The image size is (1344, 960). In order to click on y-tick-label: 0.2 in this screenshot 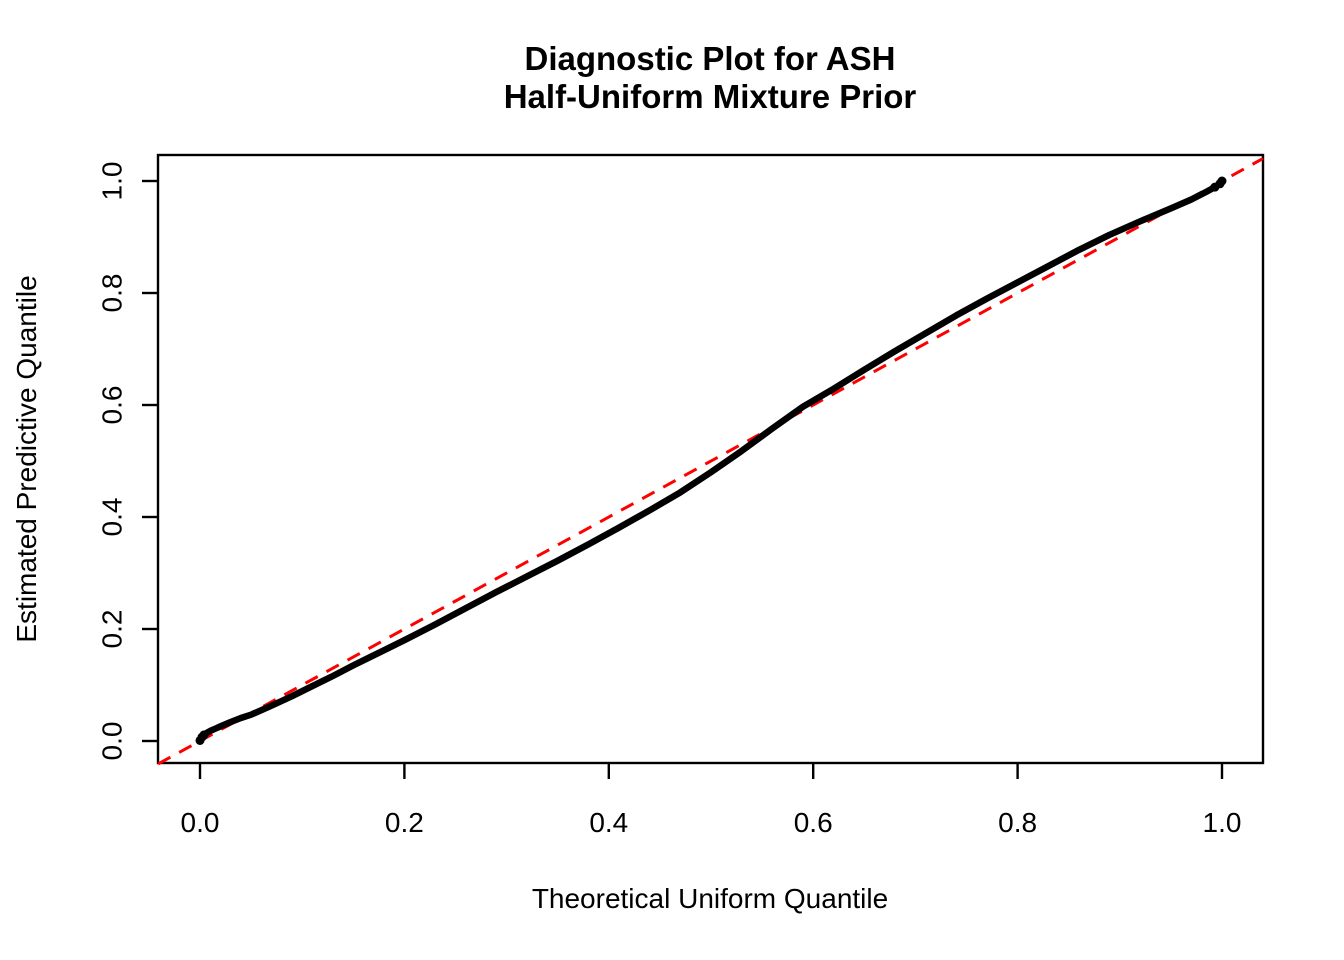, I will do `click(112, 629)`.